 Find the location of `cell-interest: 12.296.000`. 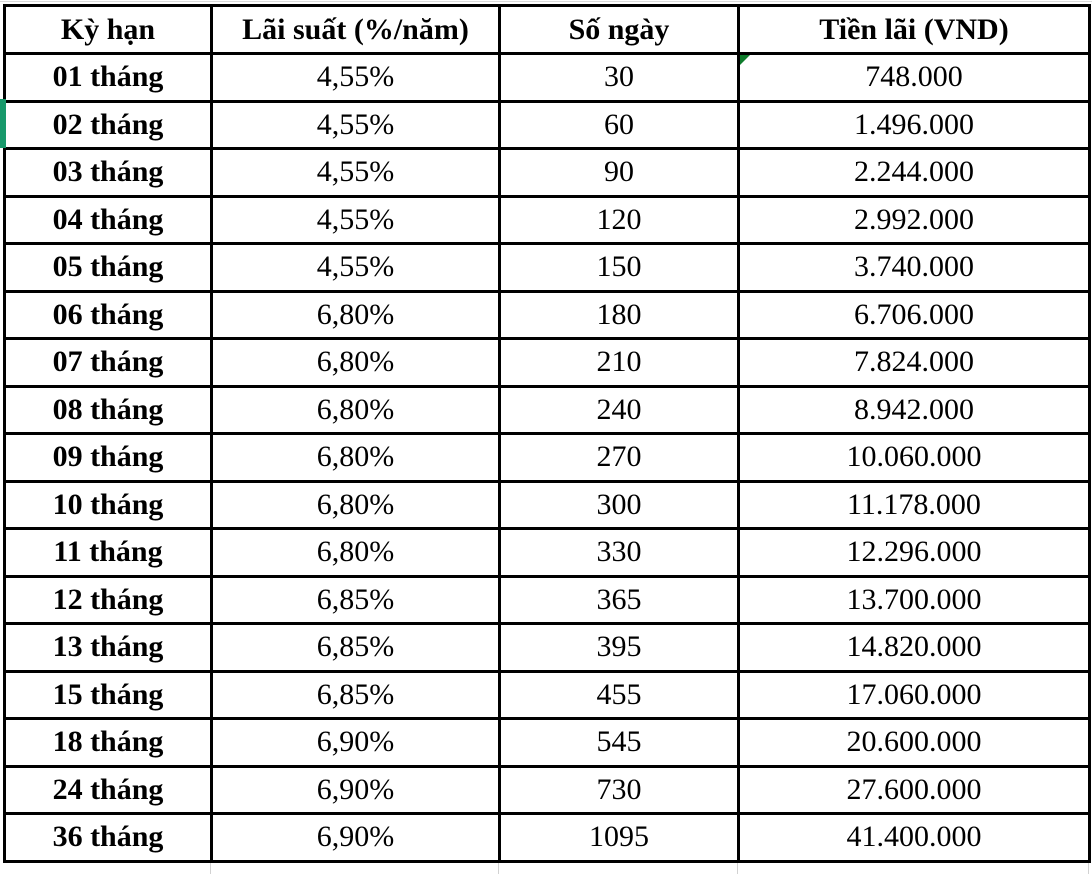

cell-interest: 12.296.000 is located at coordinates (914, 552).